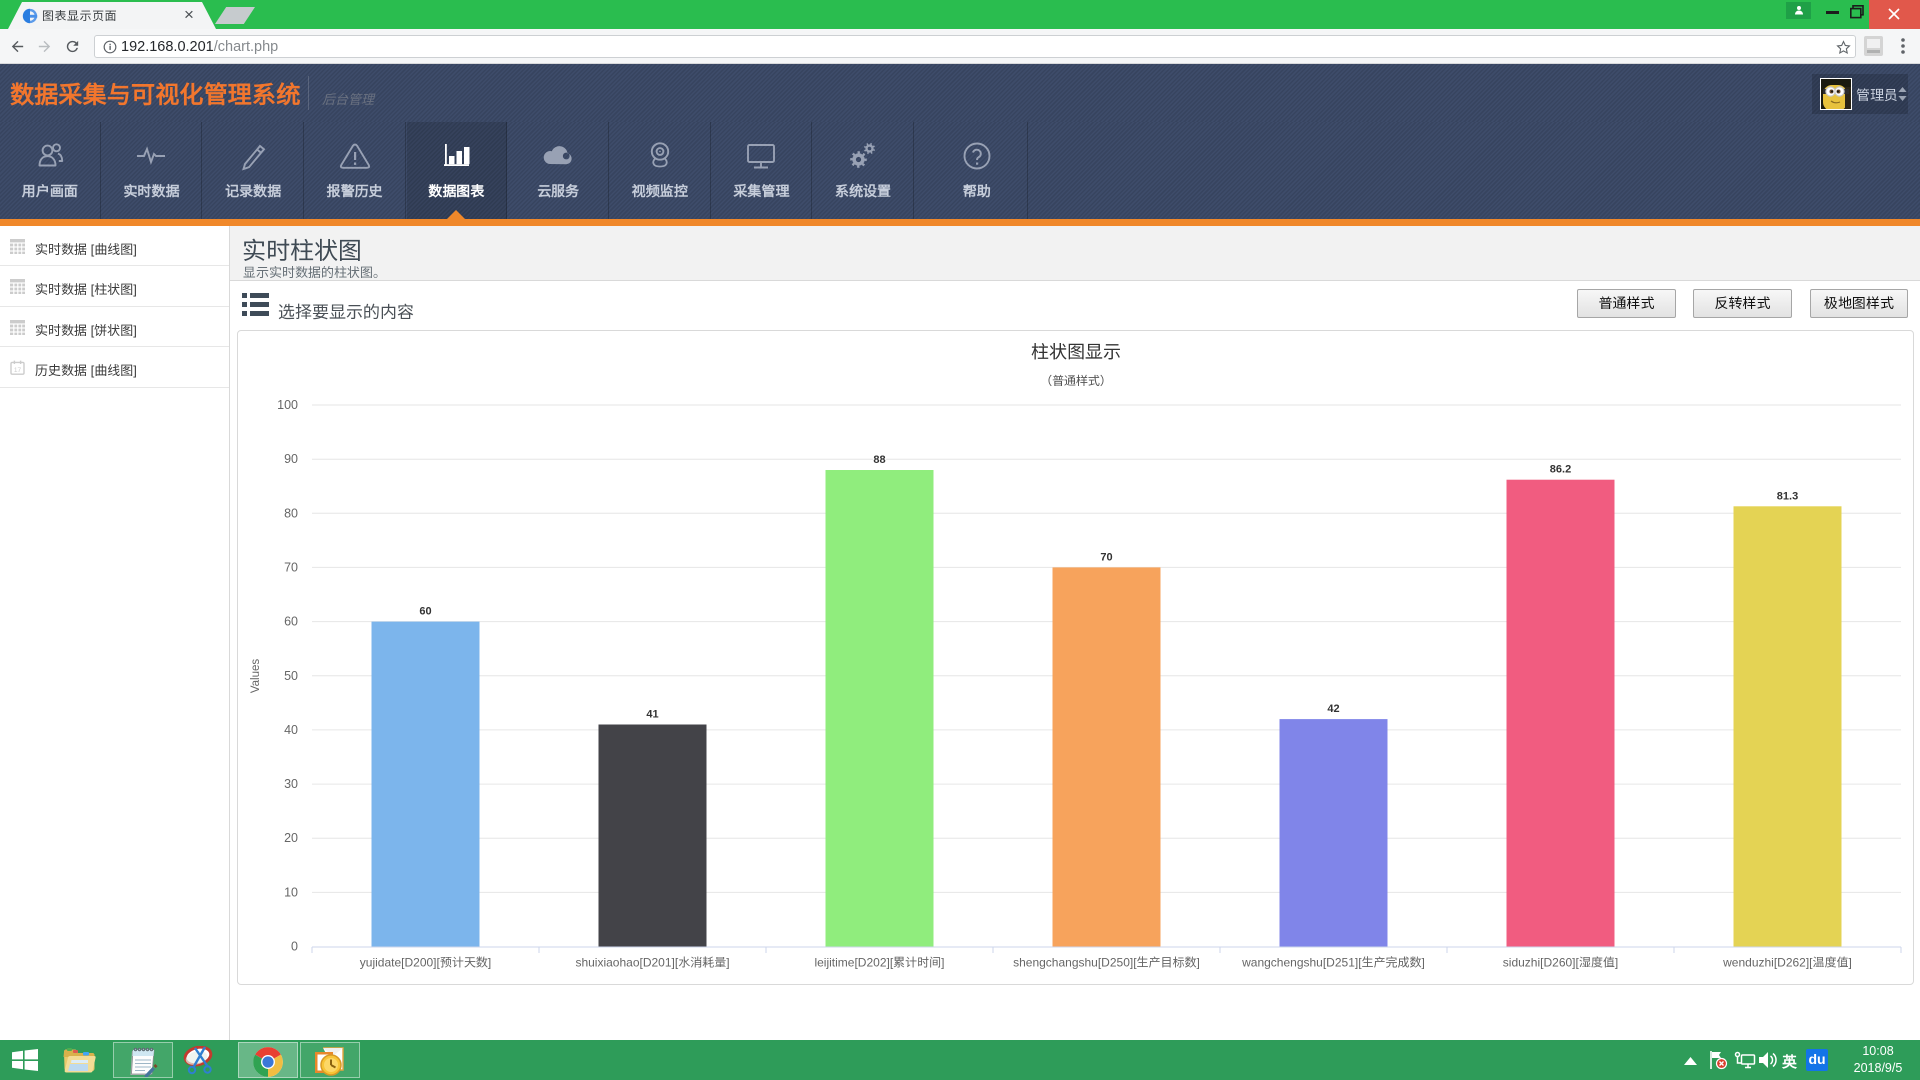 This screenshot has height=1080, width=1920. I want to click on svg-text: leijitime[D202][累计时间], so click(879, 963).